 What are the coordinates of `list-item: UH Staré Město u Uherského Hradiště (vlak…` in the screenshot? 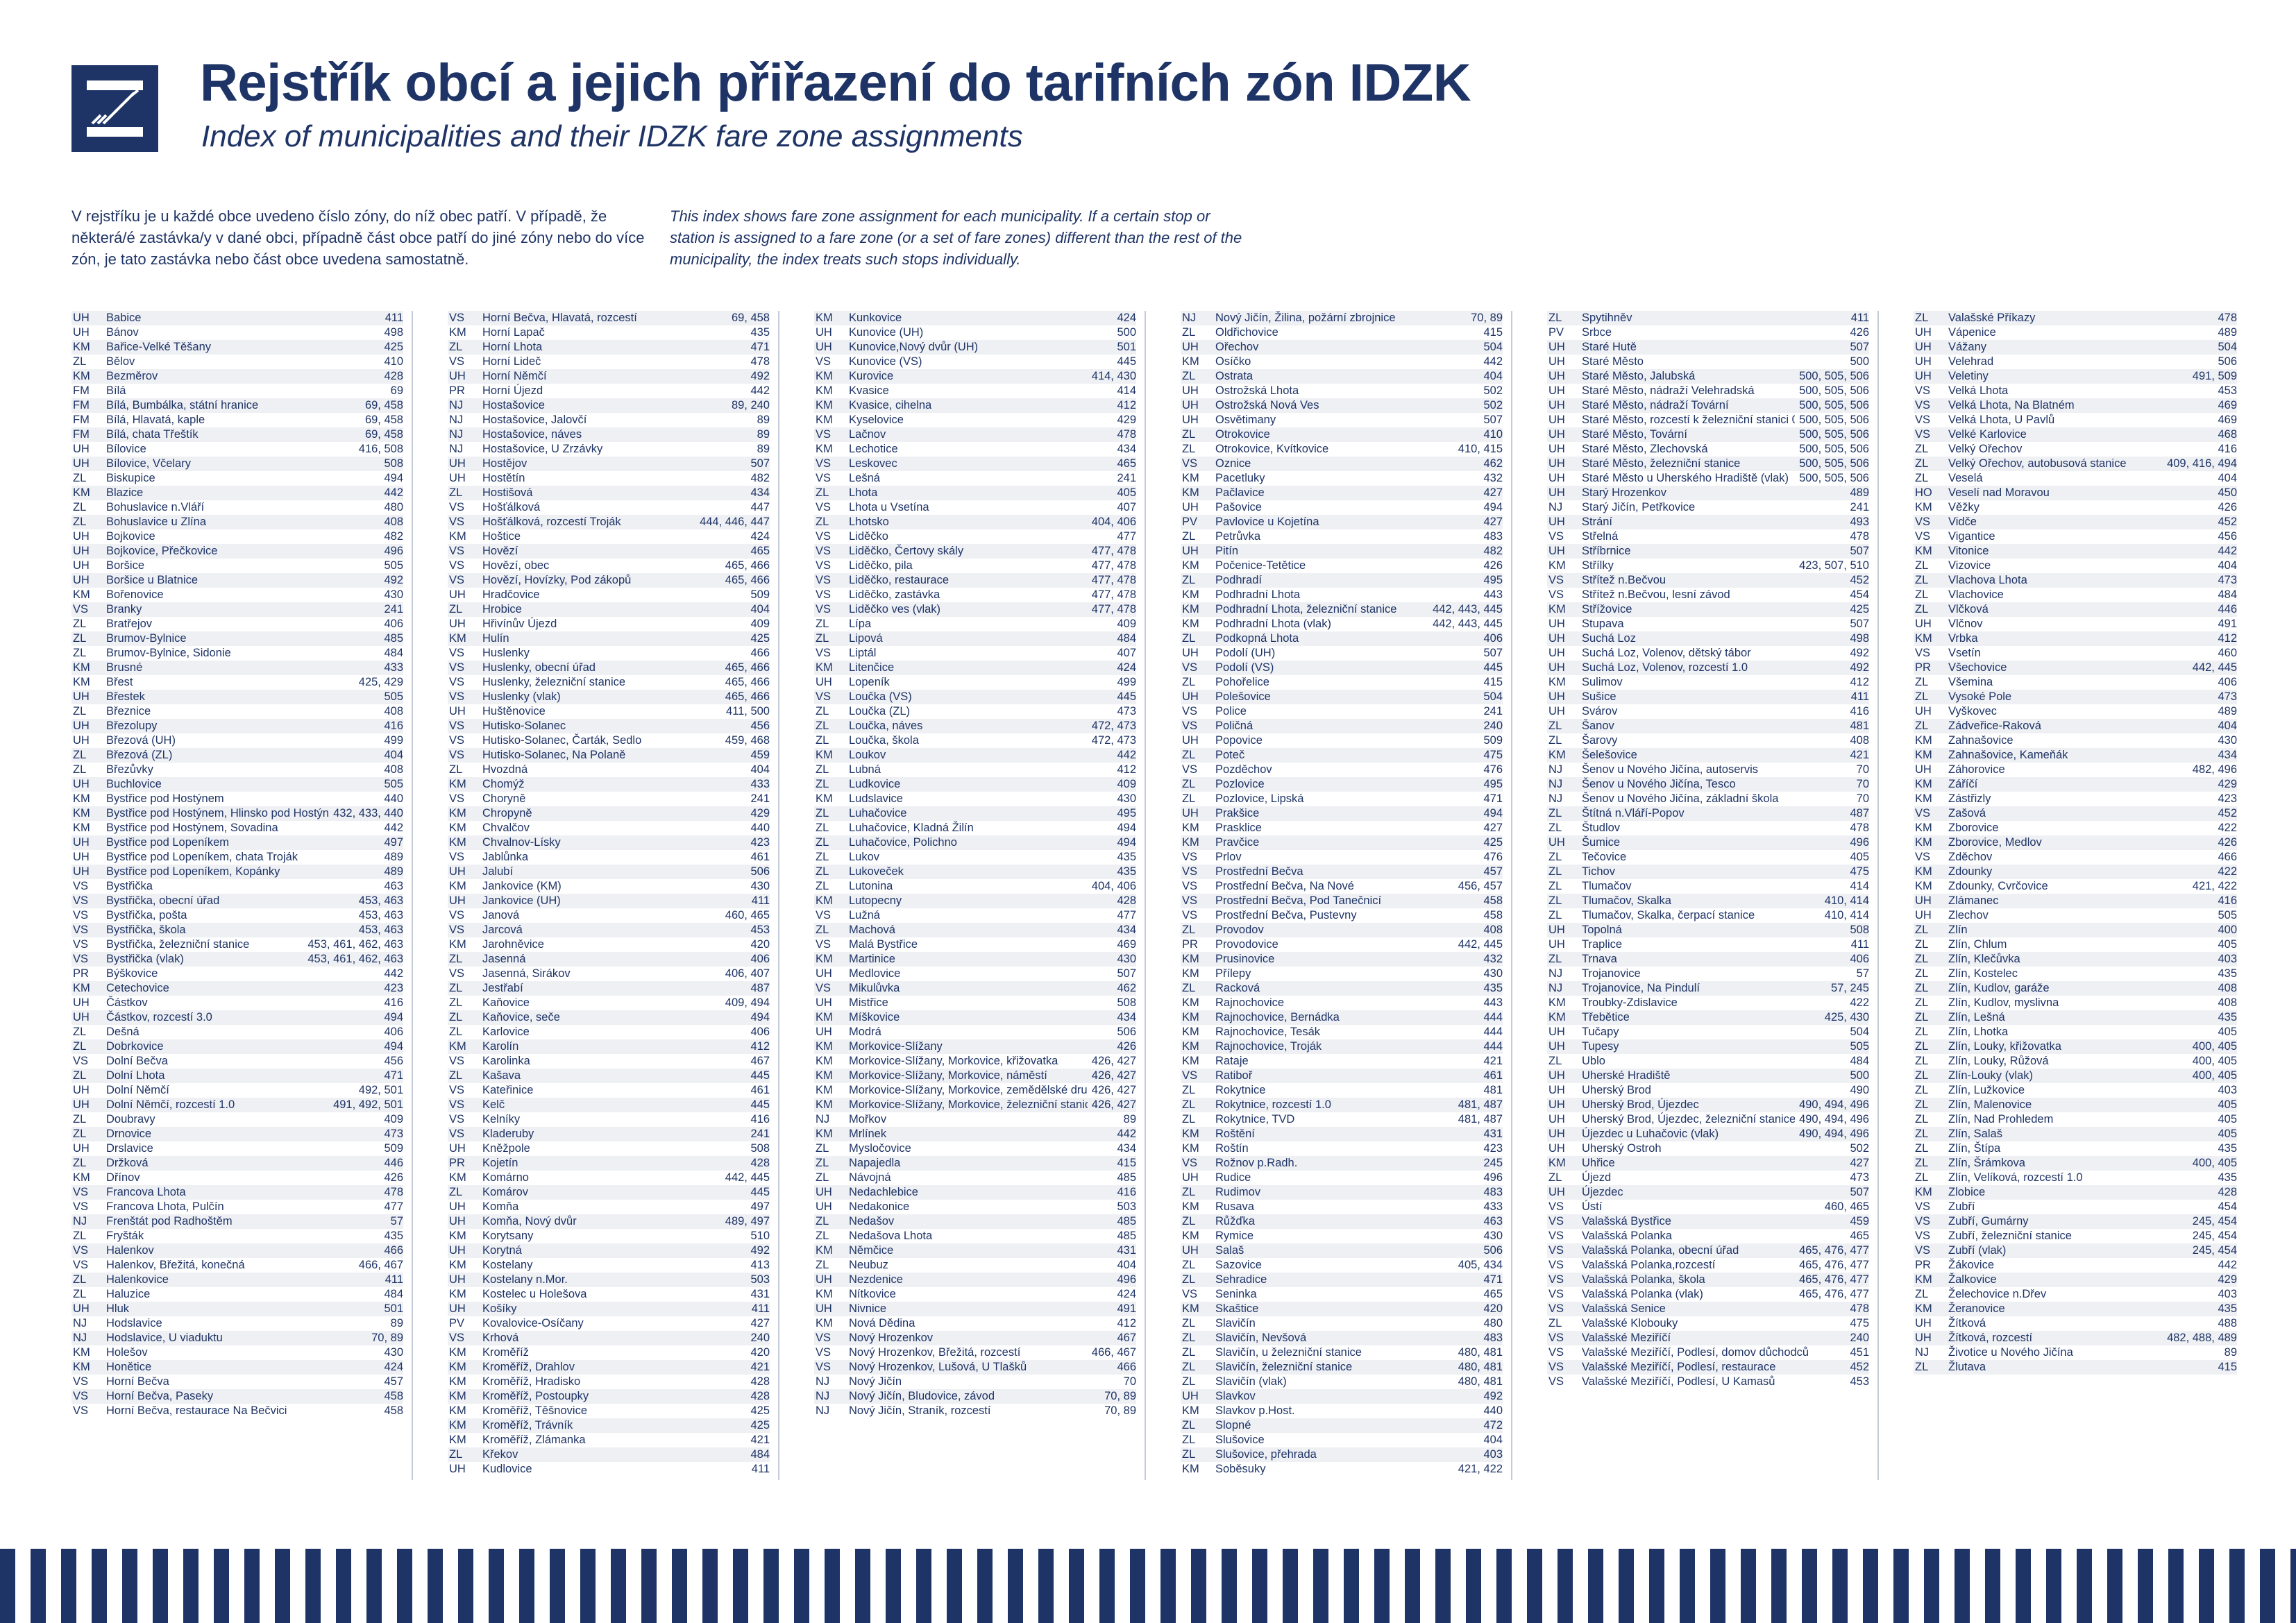 It's located at (1708, 478).